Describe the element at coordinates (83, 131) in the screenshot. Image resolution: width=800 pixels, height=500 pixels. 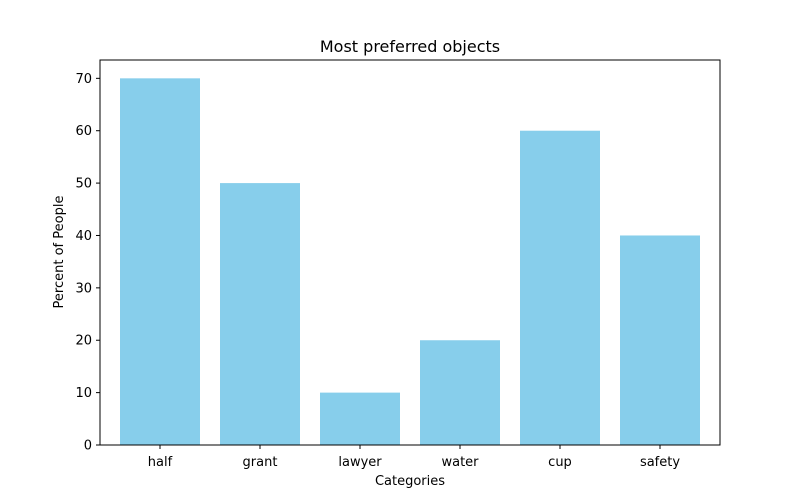
I see `y-tick-label-60: 60` at that location.